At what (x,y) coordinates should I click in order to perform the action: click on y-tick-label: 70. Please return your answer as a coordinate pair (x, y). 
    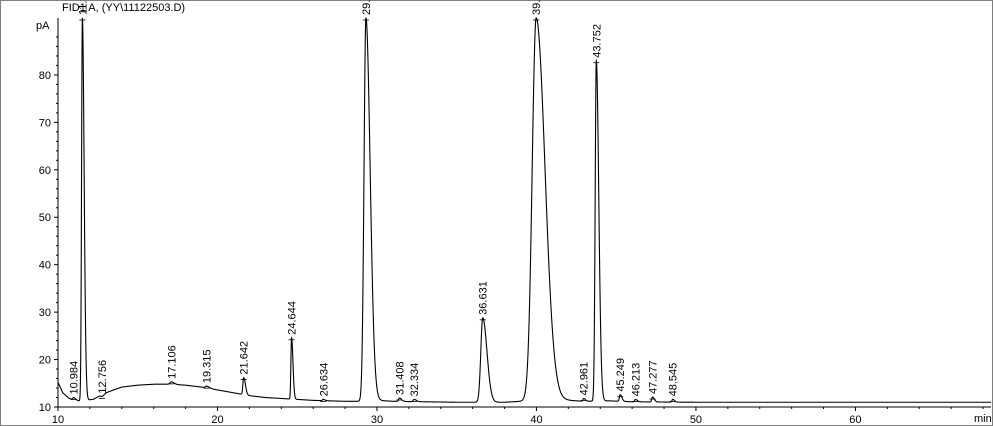
    Looking at the image, I should click on (45, 123).